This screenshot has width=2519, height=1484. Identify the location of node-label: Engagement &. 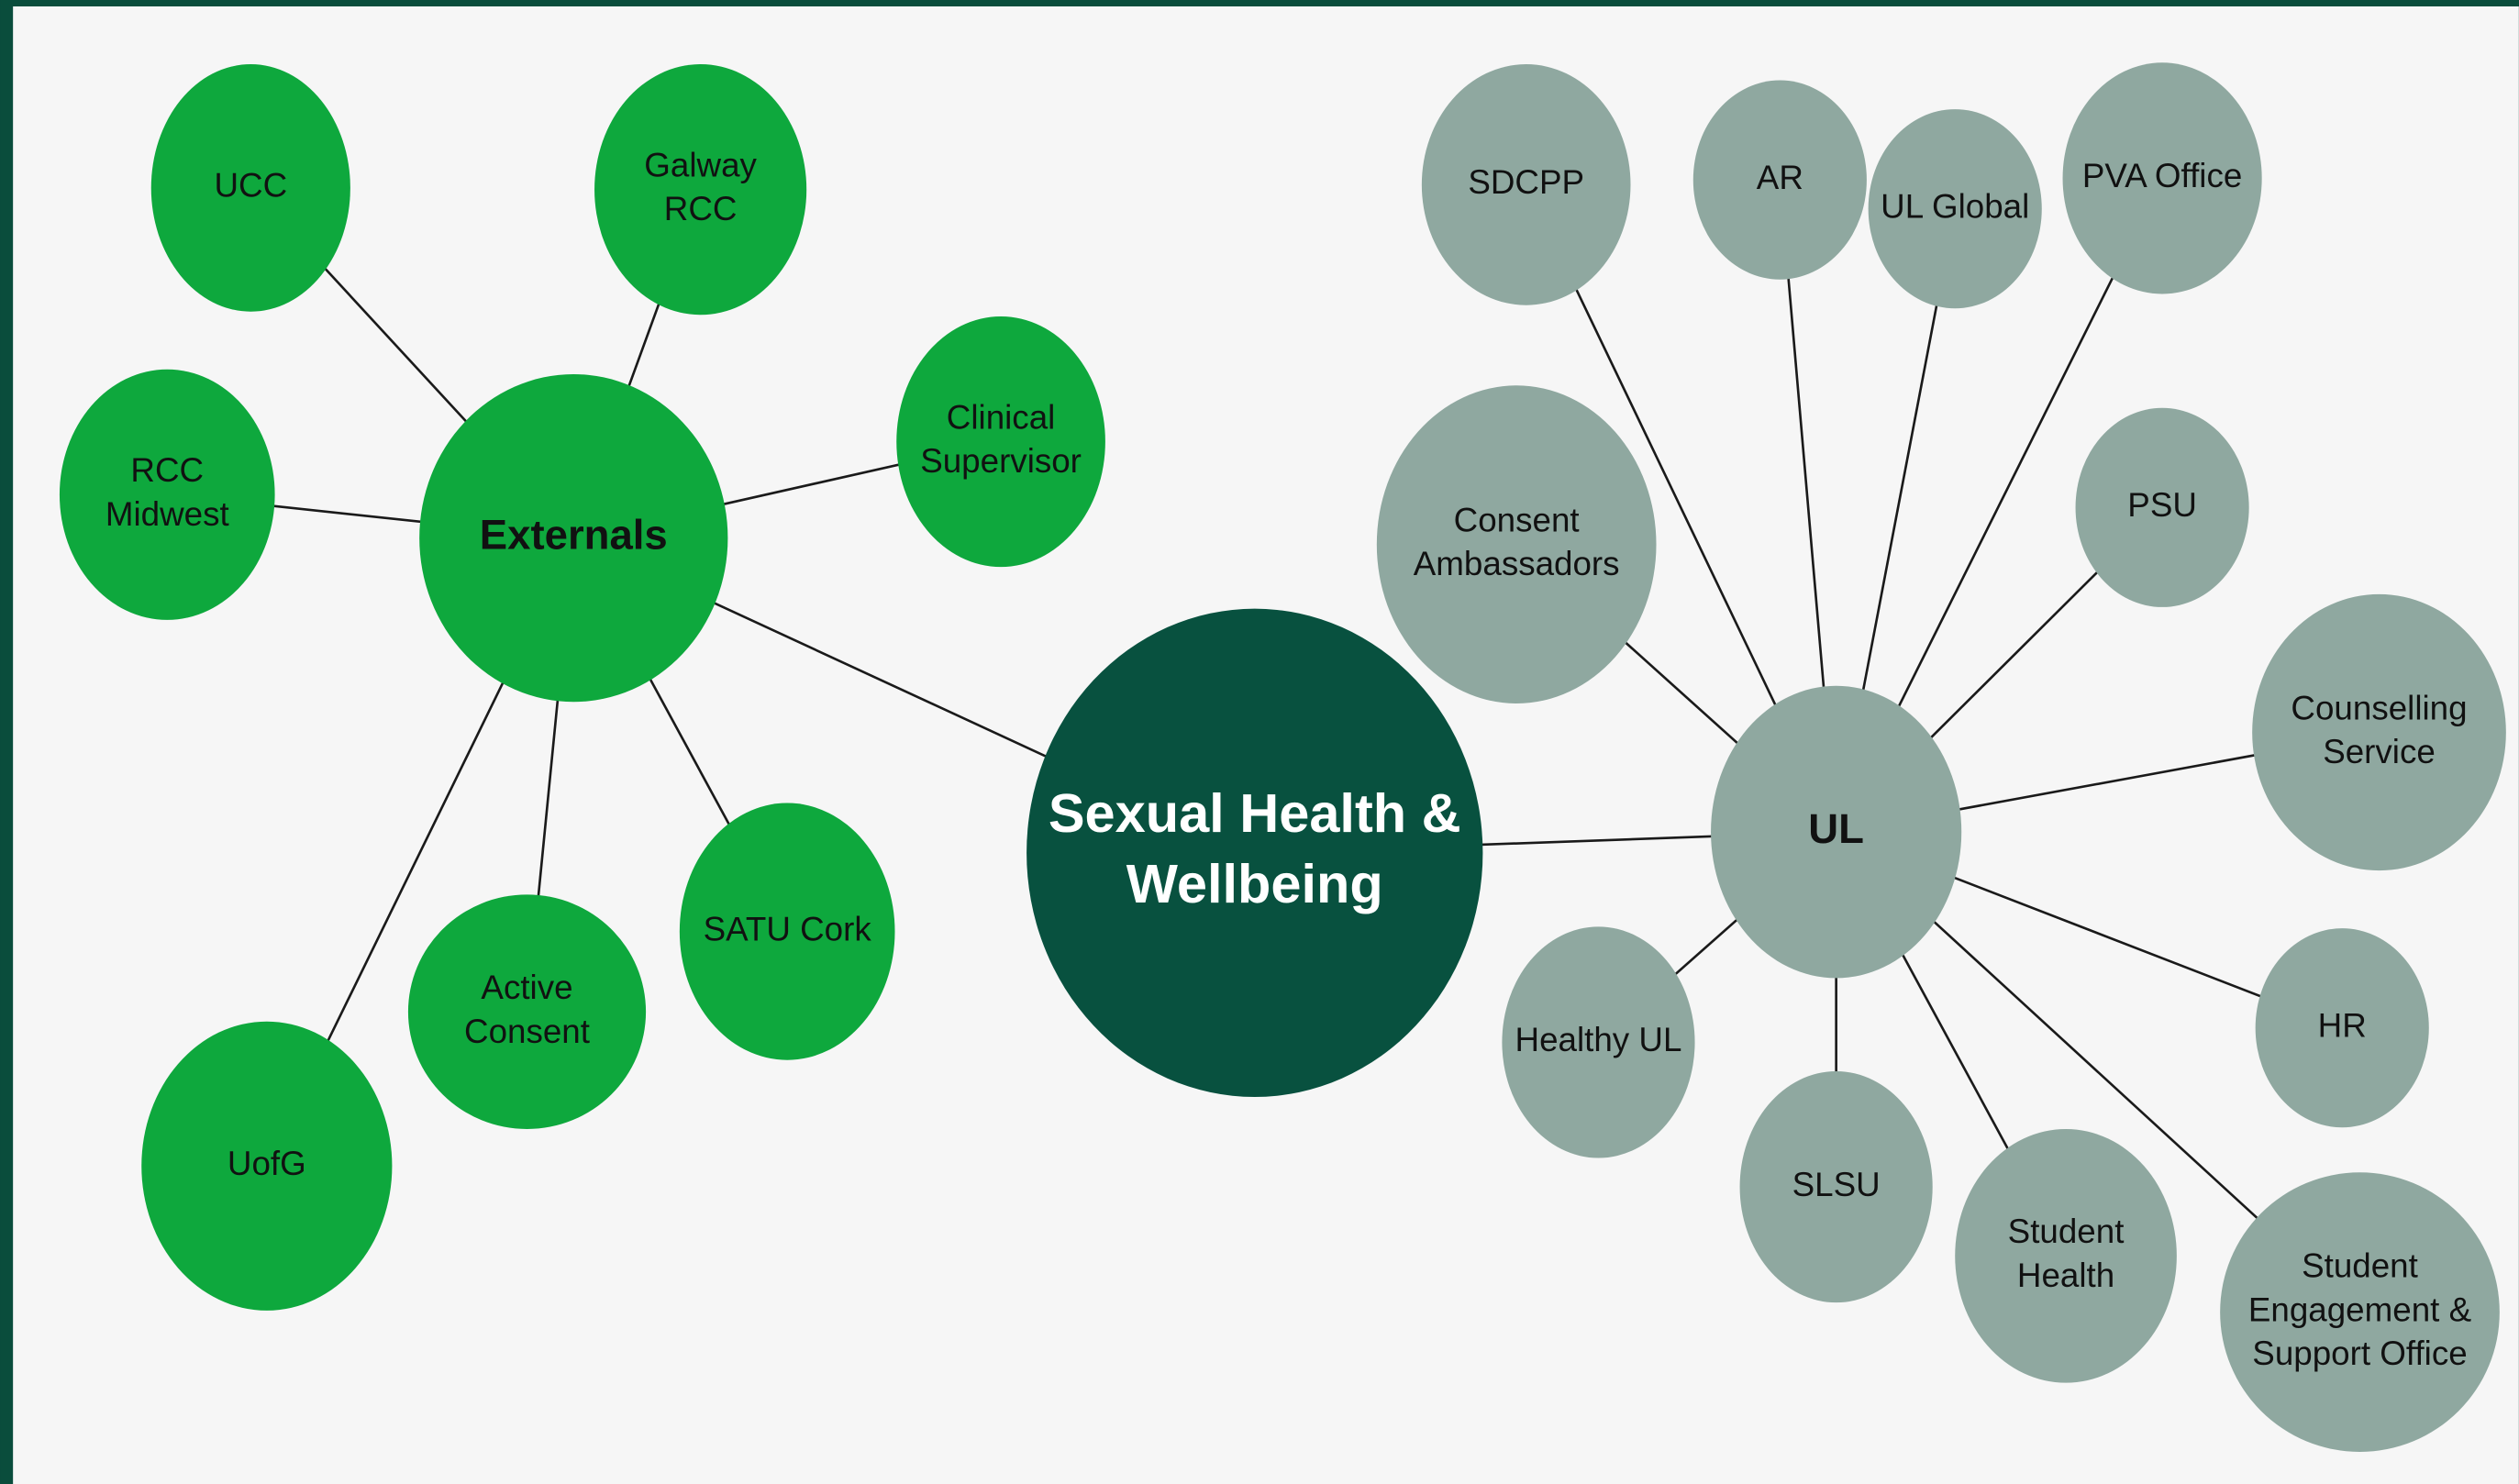
(2359, 1309).